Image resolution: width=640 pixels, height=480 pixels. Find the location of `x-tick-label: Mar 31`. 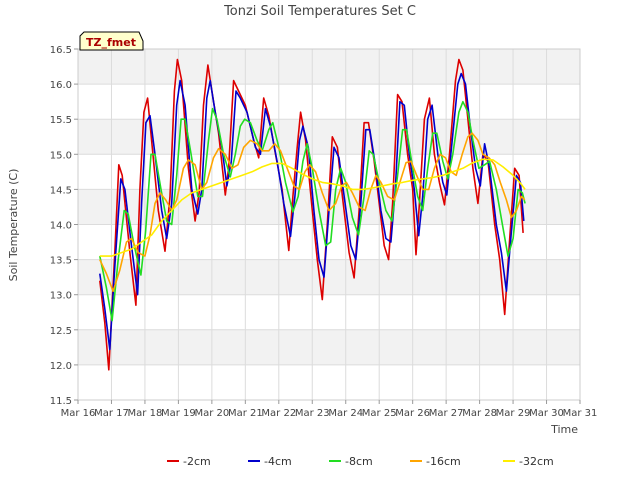

x-tick-label: Mar 31 is located at coordinates (580, 413).